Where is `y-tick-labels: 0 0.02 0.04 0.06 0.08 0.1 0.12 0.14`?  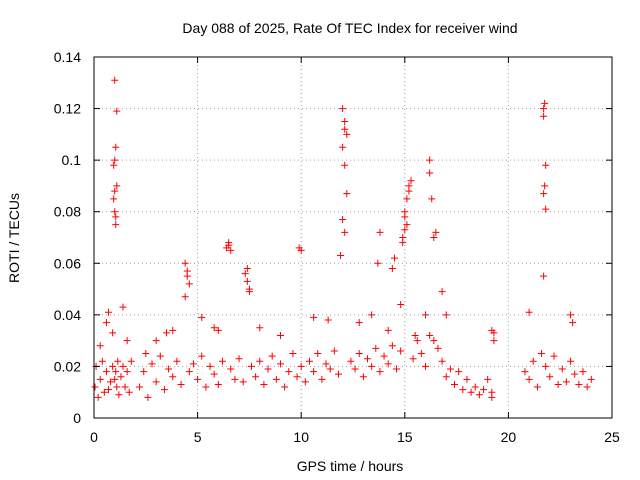
y-tick-labels: 0 0.02 0.04 0.06 0.08 0.1 0.12 0.14 is located at coordinates (67, 237).